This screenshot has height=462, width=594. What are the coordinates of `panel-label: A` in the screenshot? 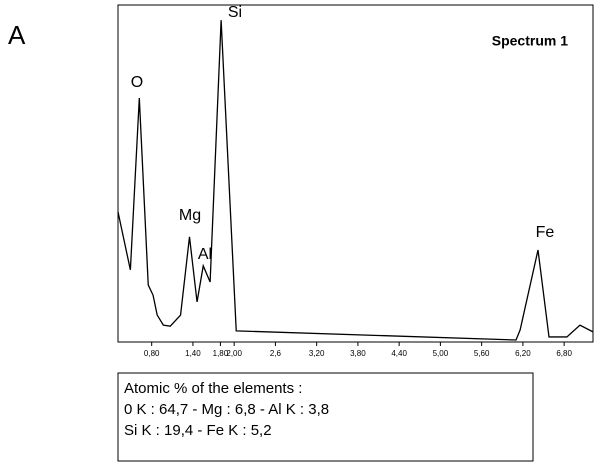 It's located at (17, 35).